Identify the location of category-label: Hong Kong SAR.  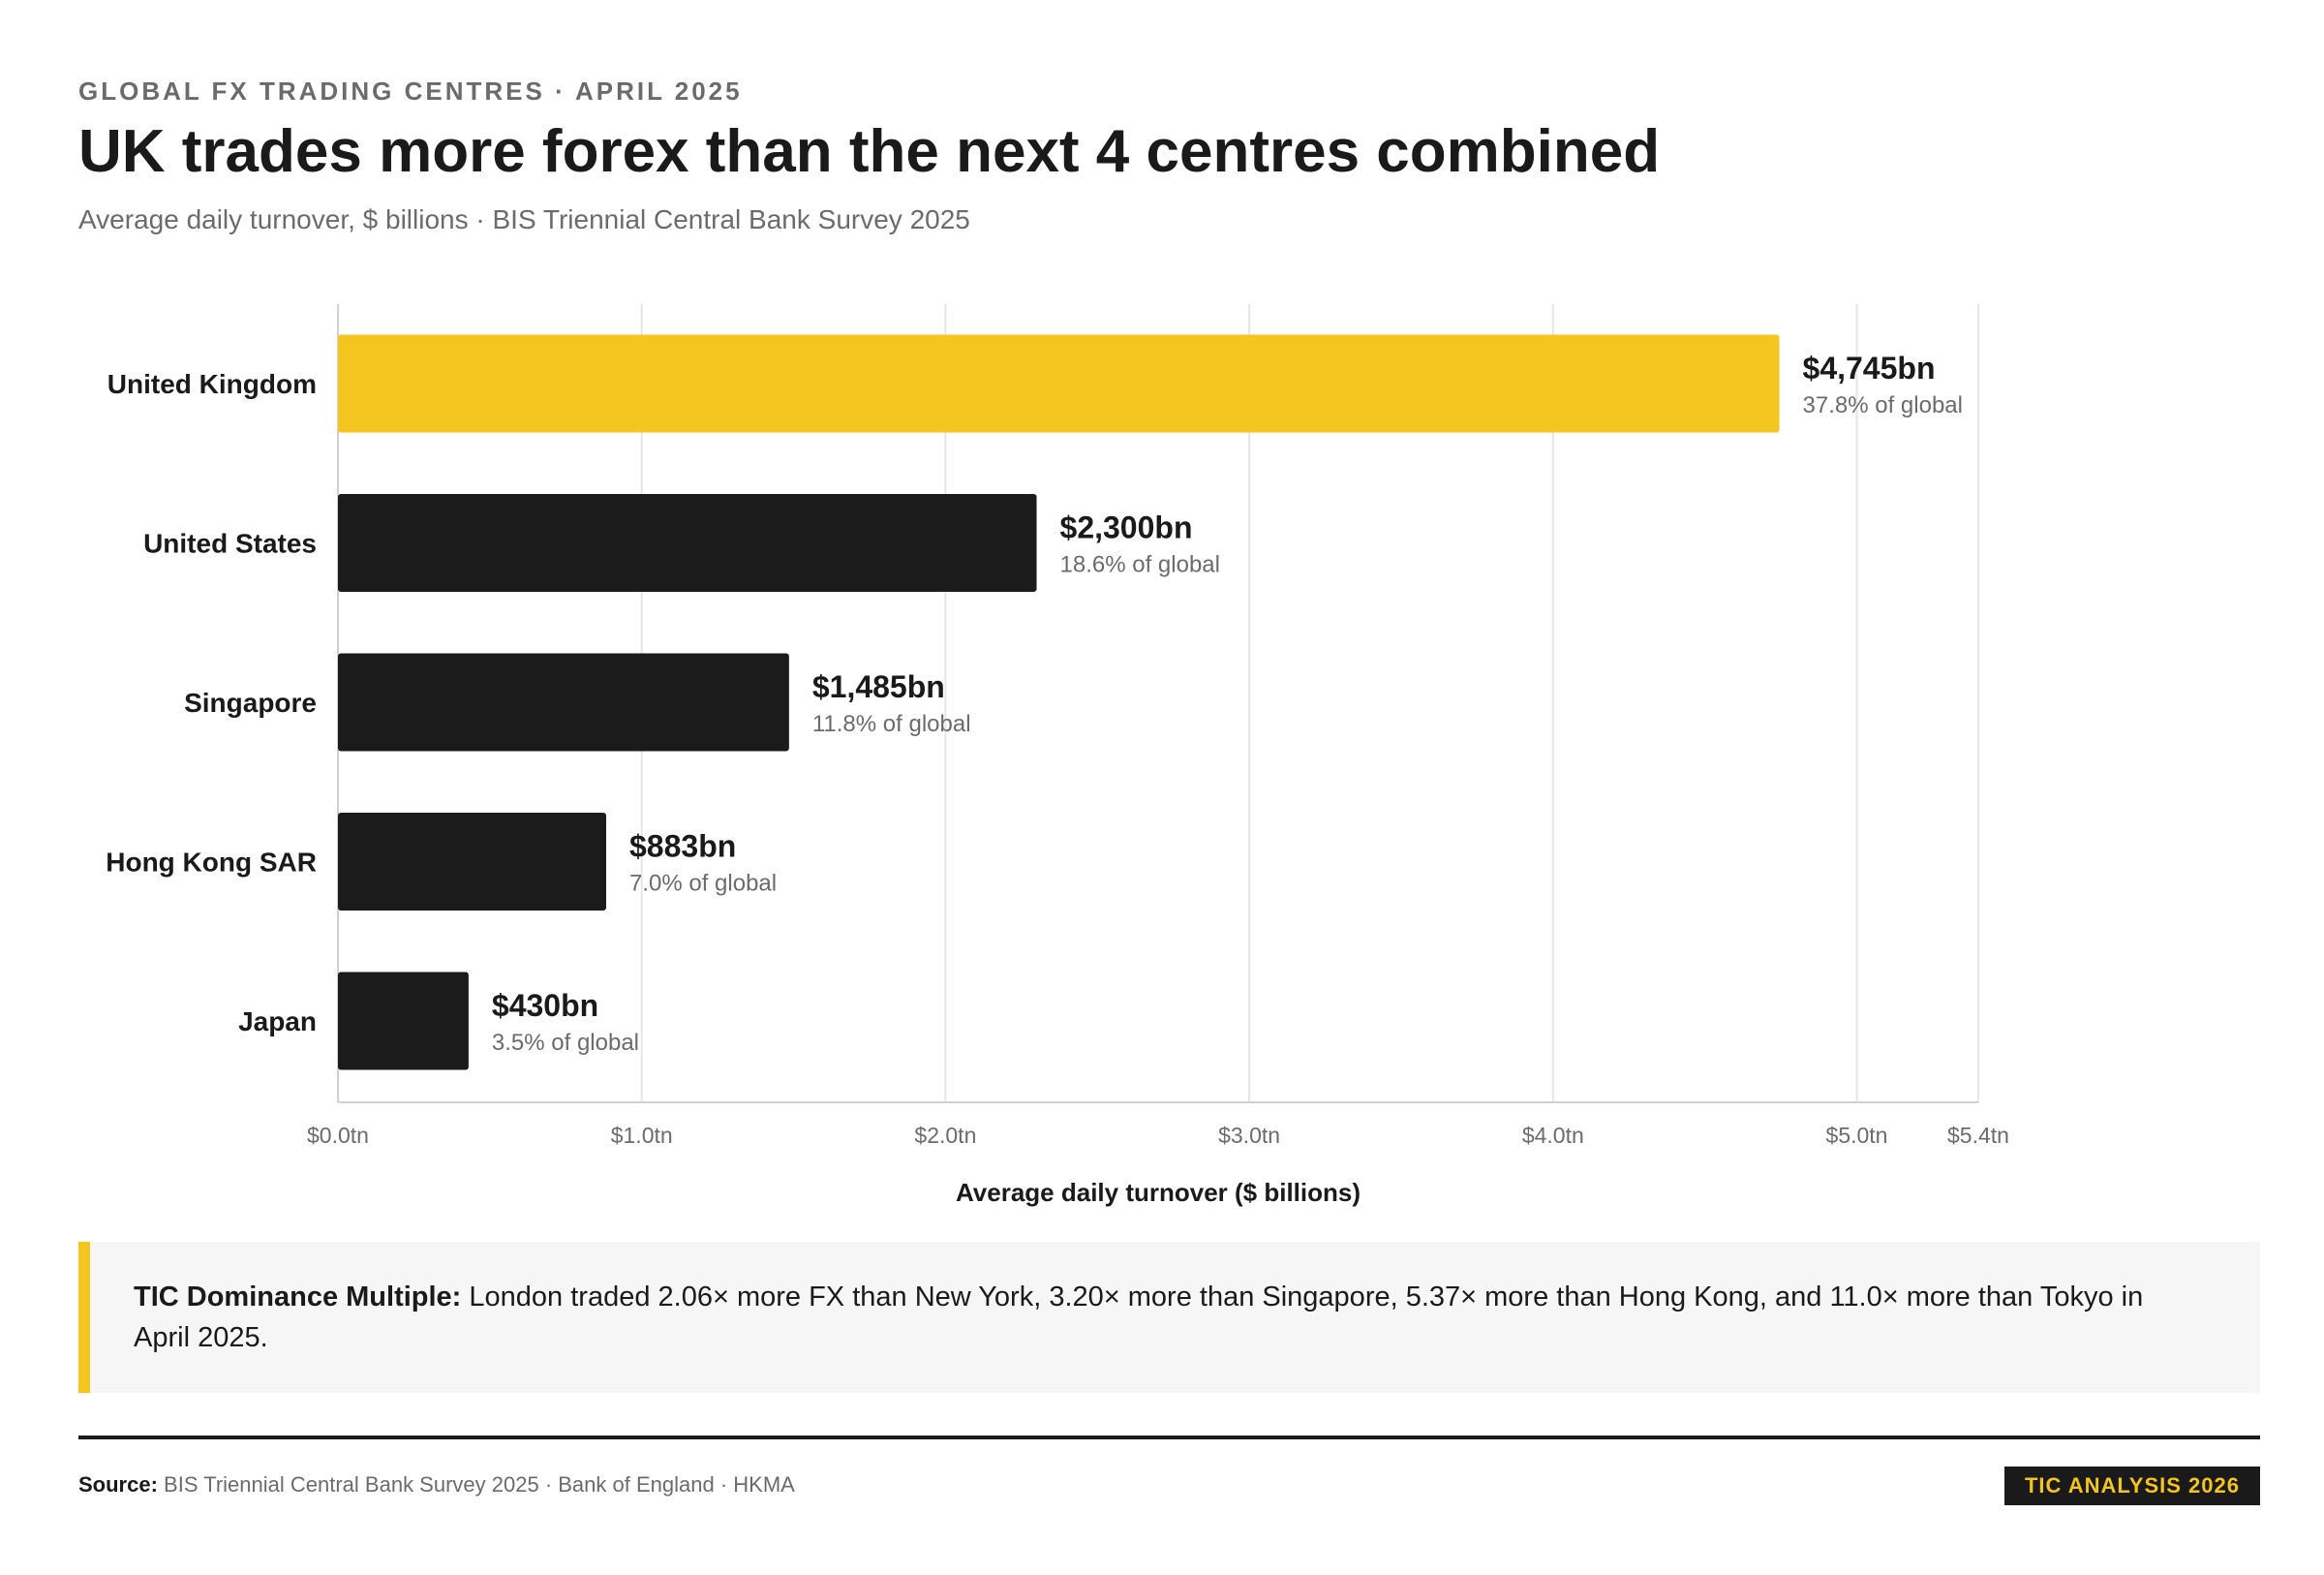
(212, 863).